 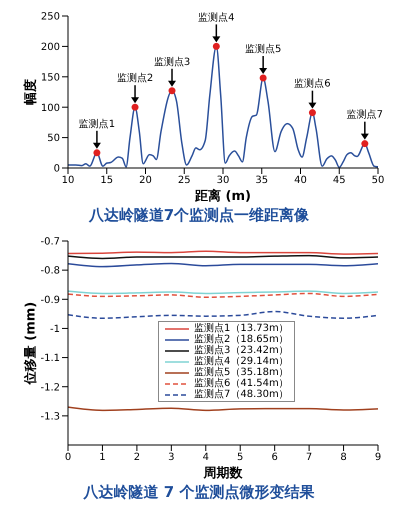 I want to click on y-tick-label: 150, so click(x=50, y=78).